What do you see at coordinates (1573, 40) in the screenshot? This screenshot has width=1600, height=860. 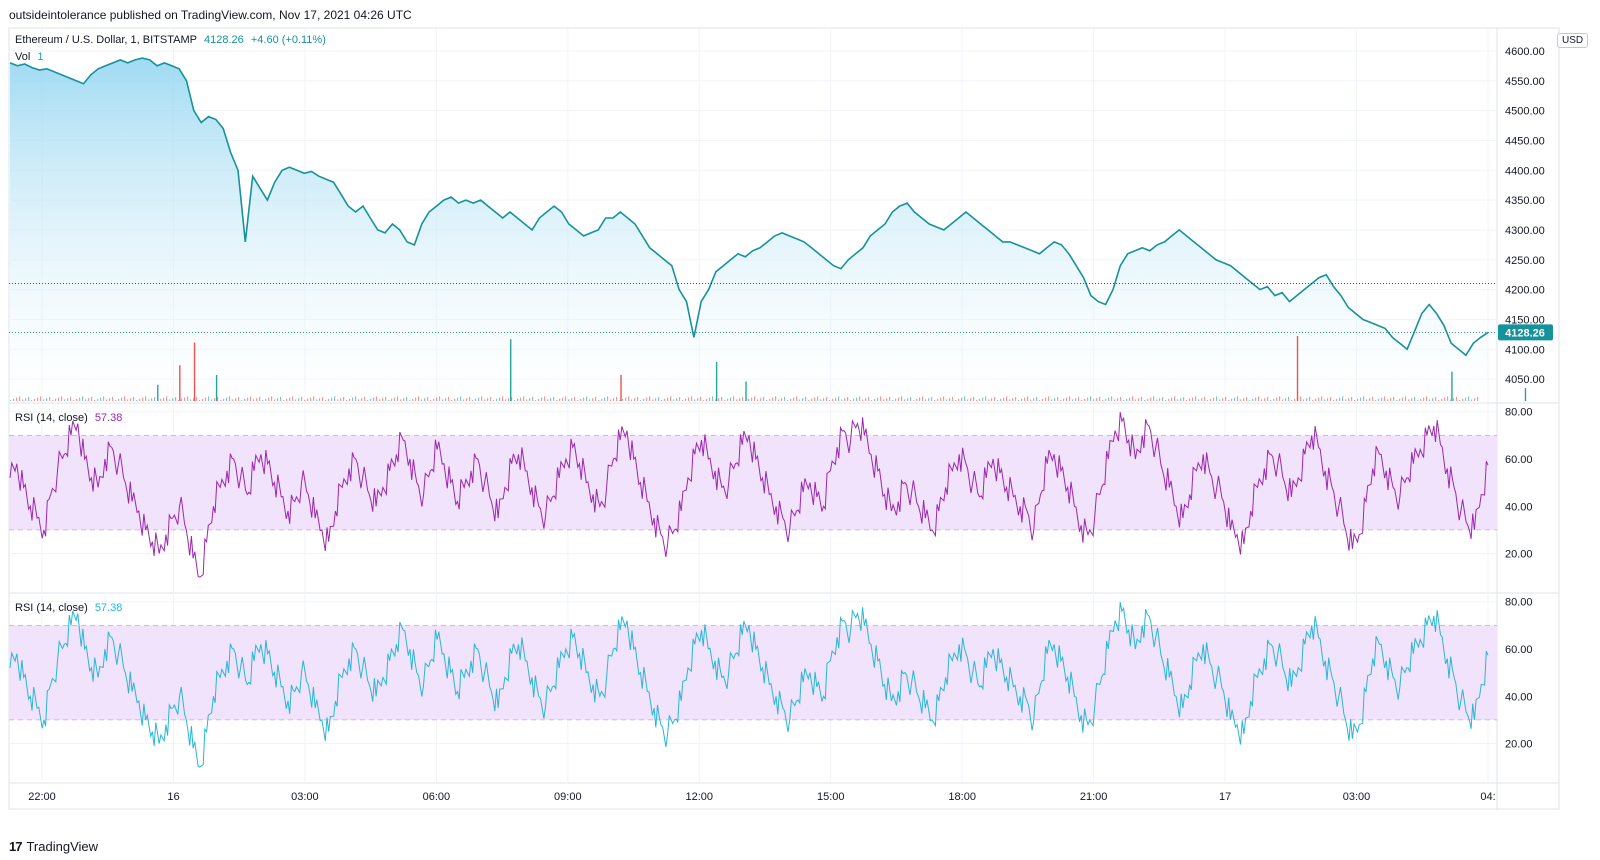 I see `currency-badge: USD` at bounding box center [1573, 40].